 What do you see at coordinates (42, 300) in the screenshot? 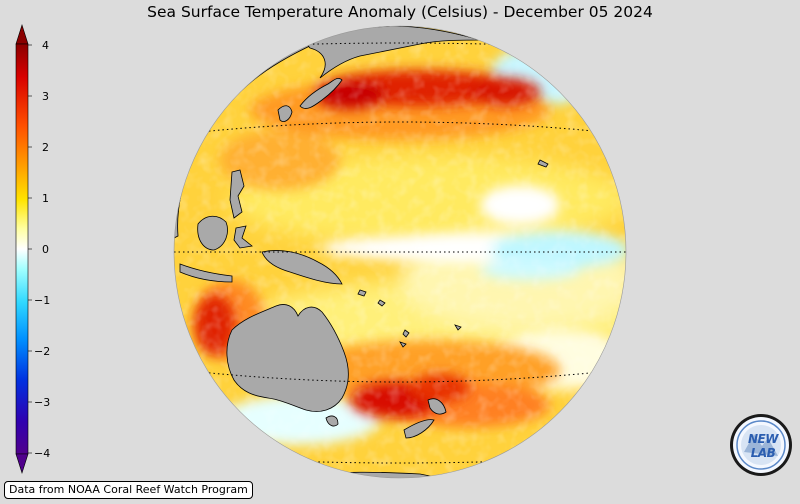
I see `colorbar-tick: −1` at bounding box center [42, 300].